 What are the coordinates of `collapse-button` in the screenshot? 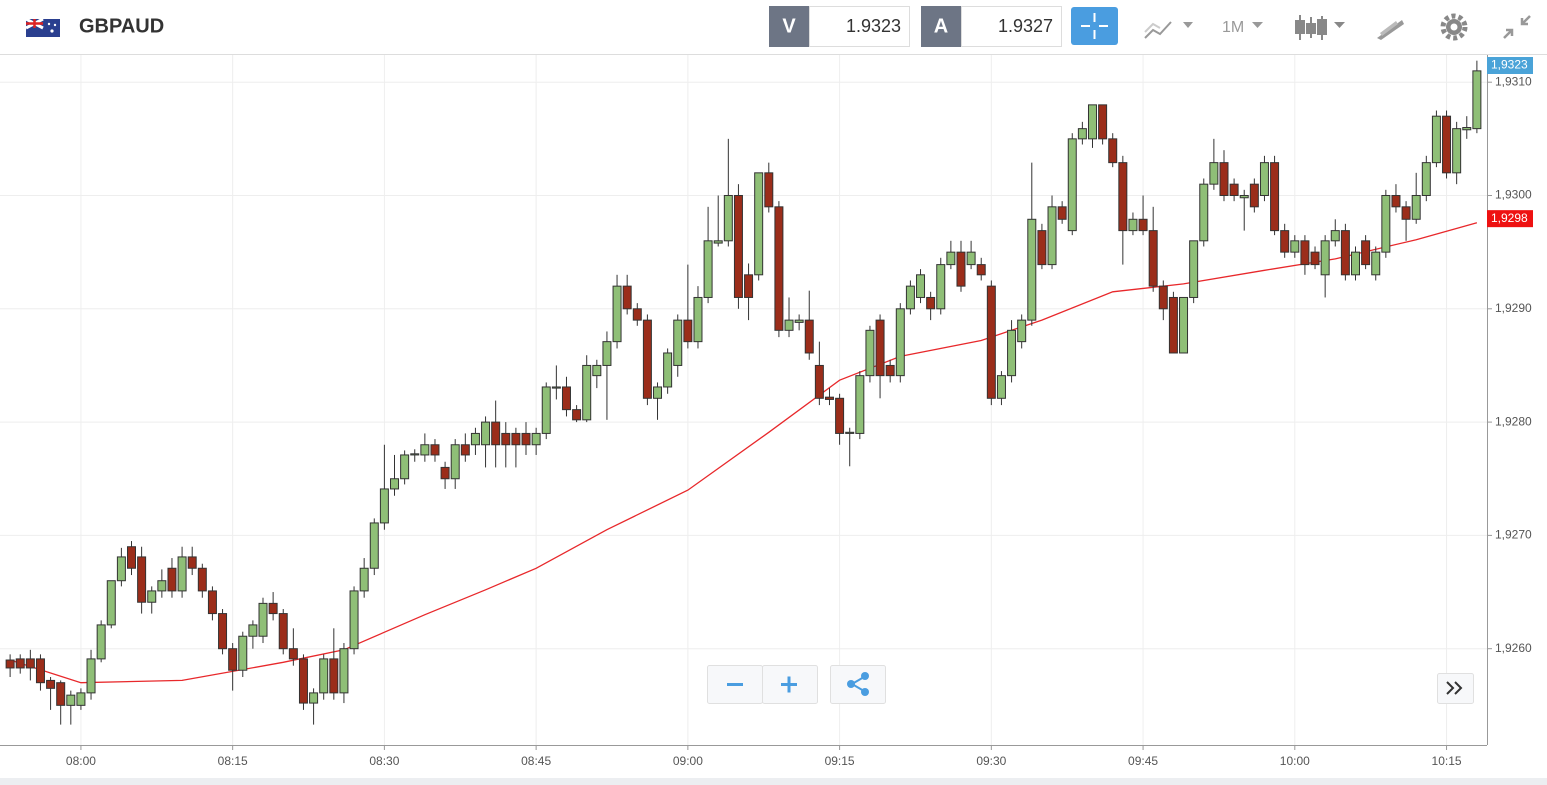 It's located at (1517, 27).